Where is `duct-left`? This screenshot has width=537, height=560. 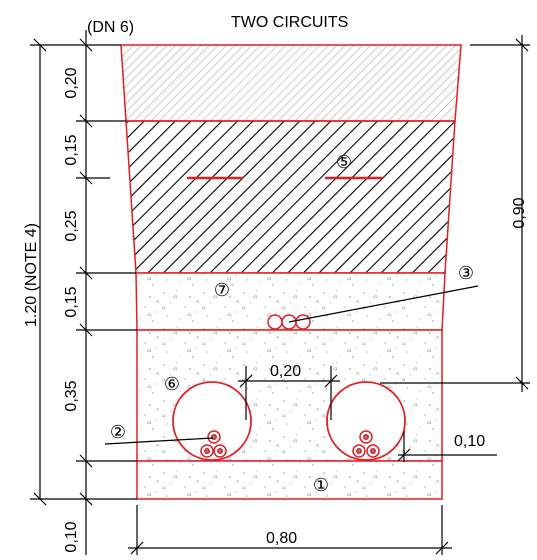 duct-left is located at coordinates (212, 421).